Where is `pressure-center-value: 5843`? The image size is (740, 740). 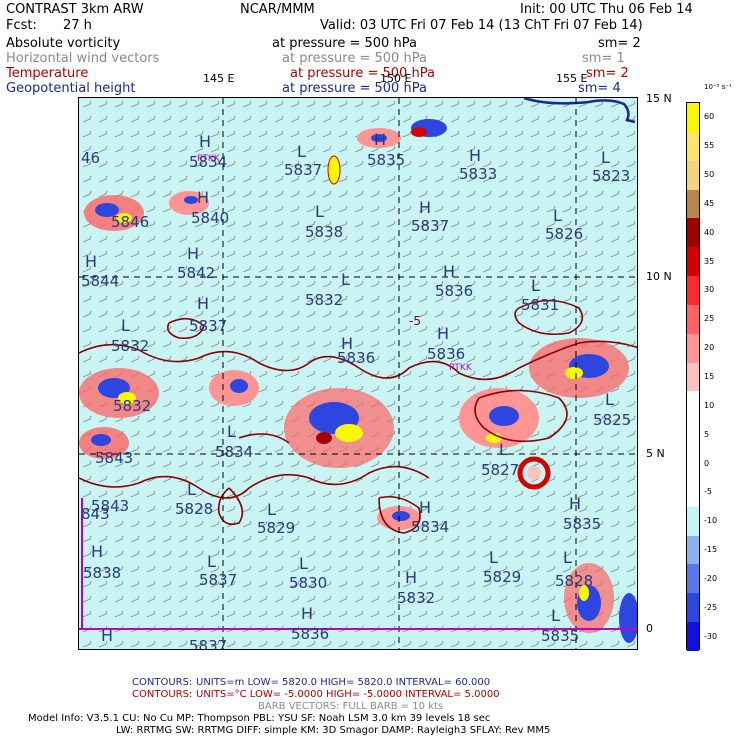 pressure-center-value: 5843 is located at coordinates (110, 506).